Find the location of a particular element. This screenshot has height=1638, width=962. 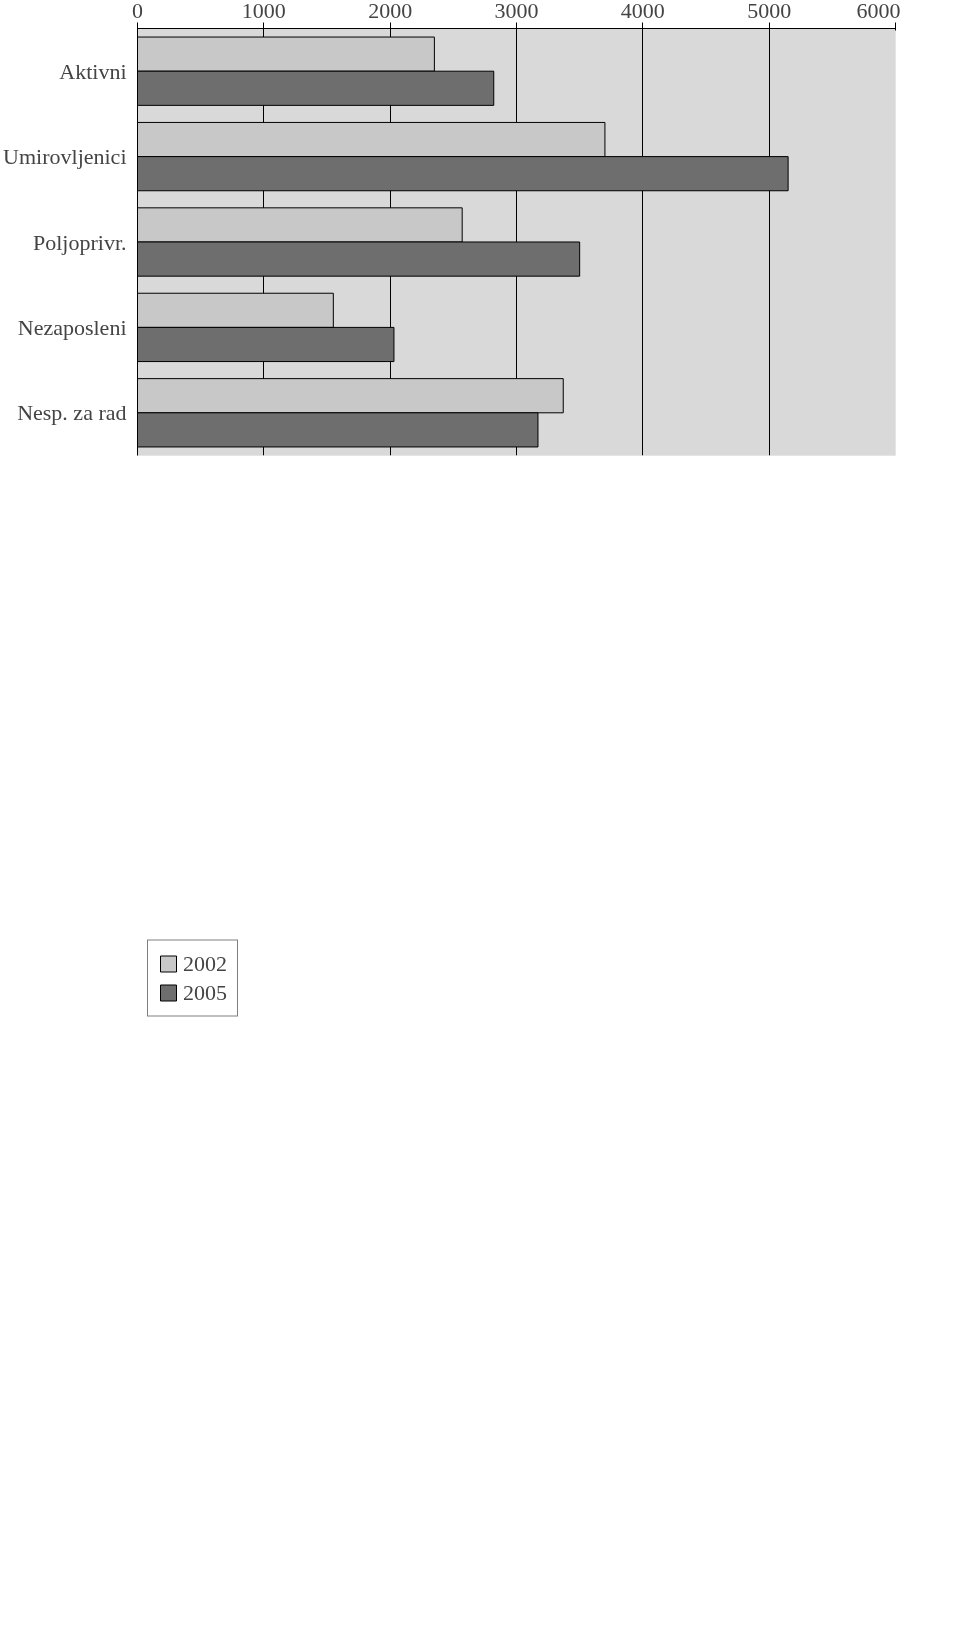

x-tick-label: 5000 is located at coordinates (769, 11).